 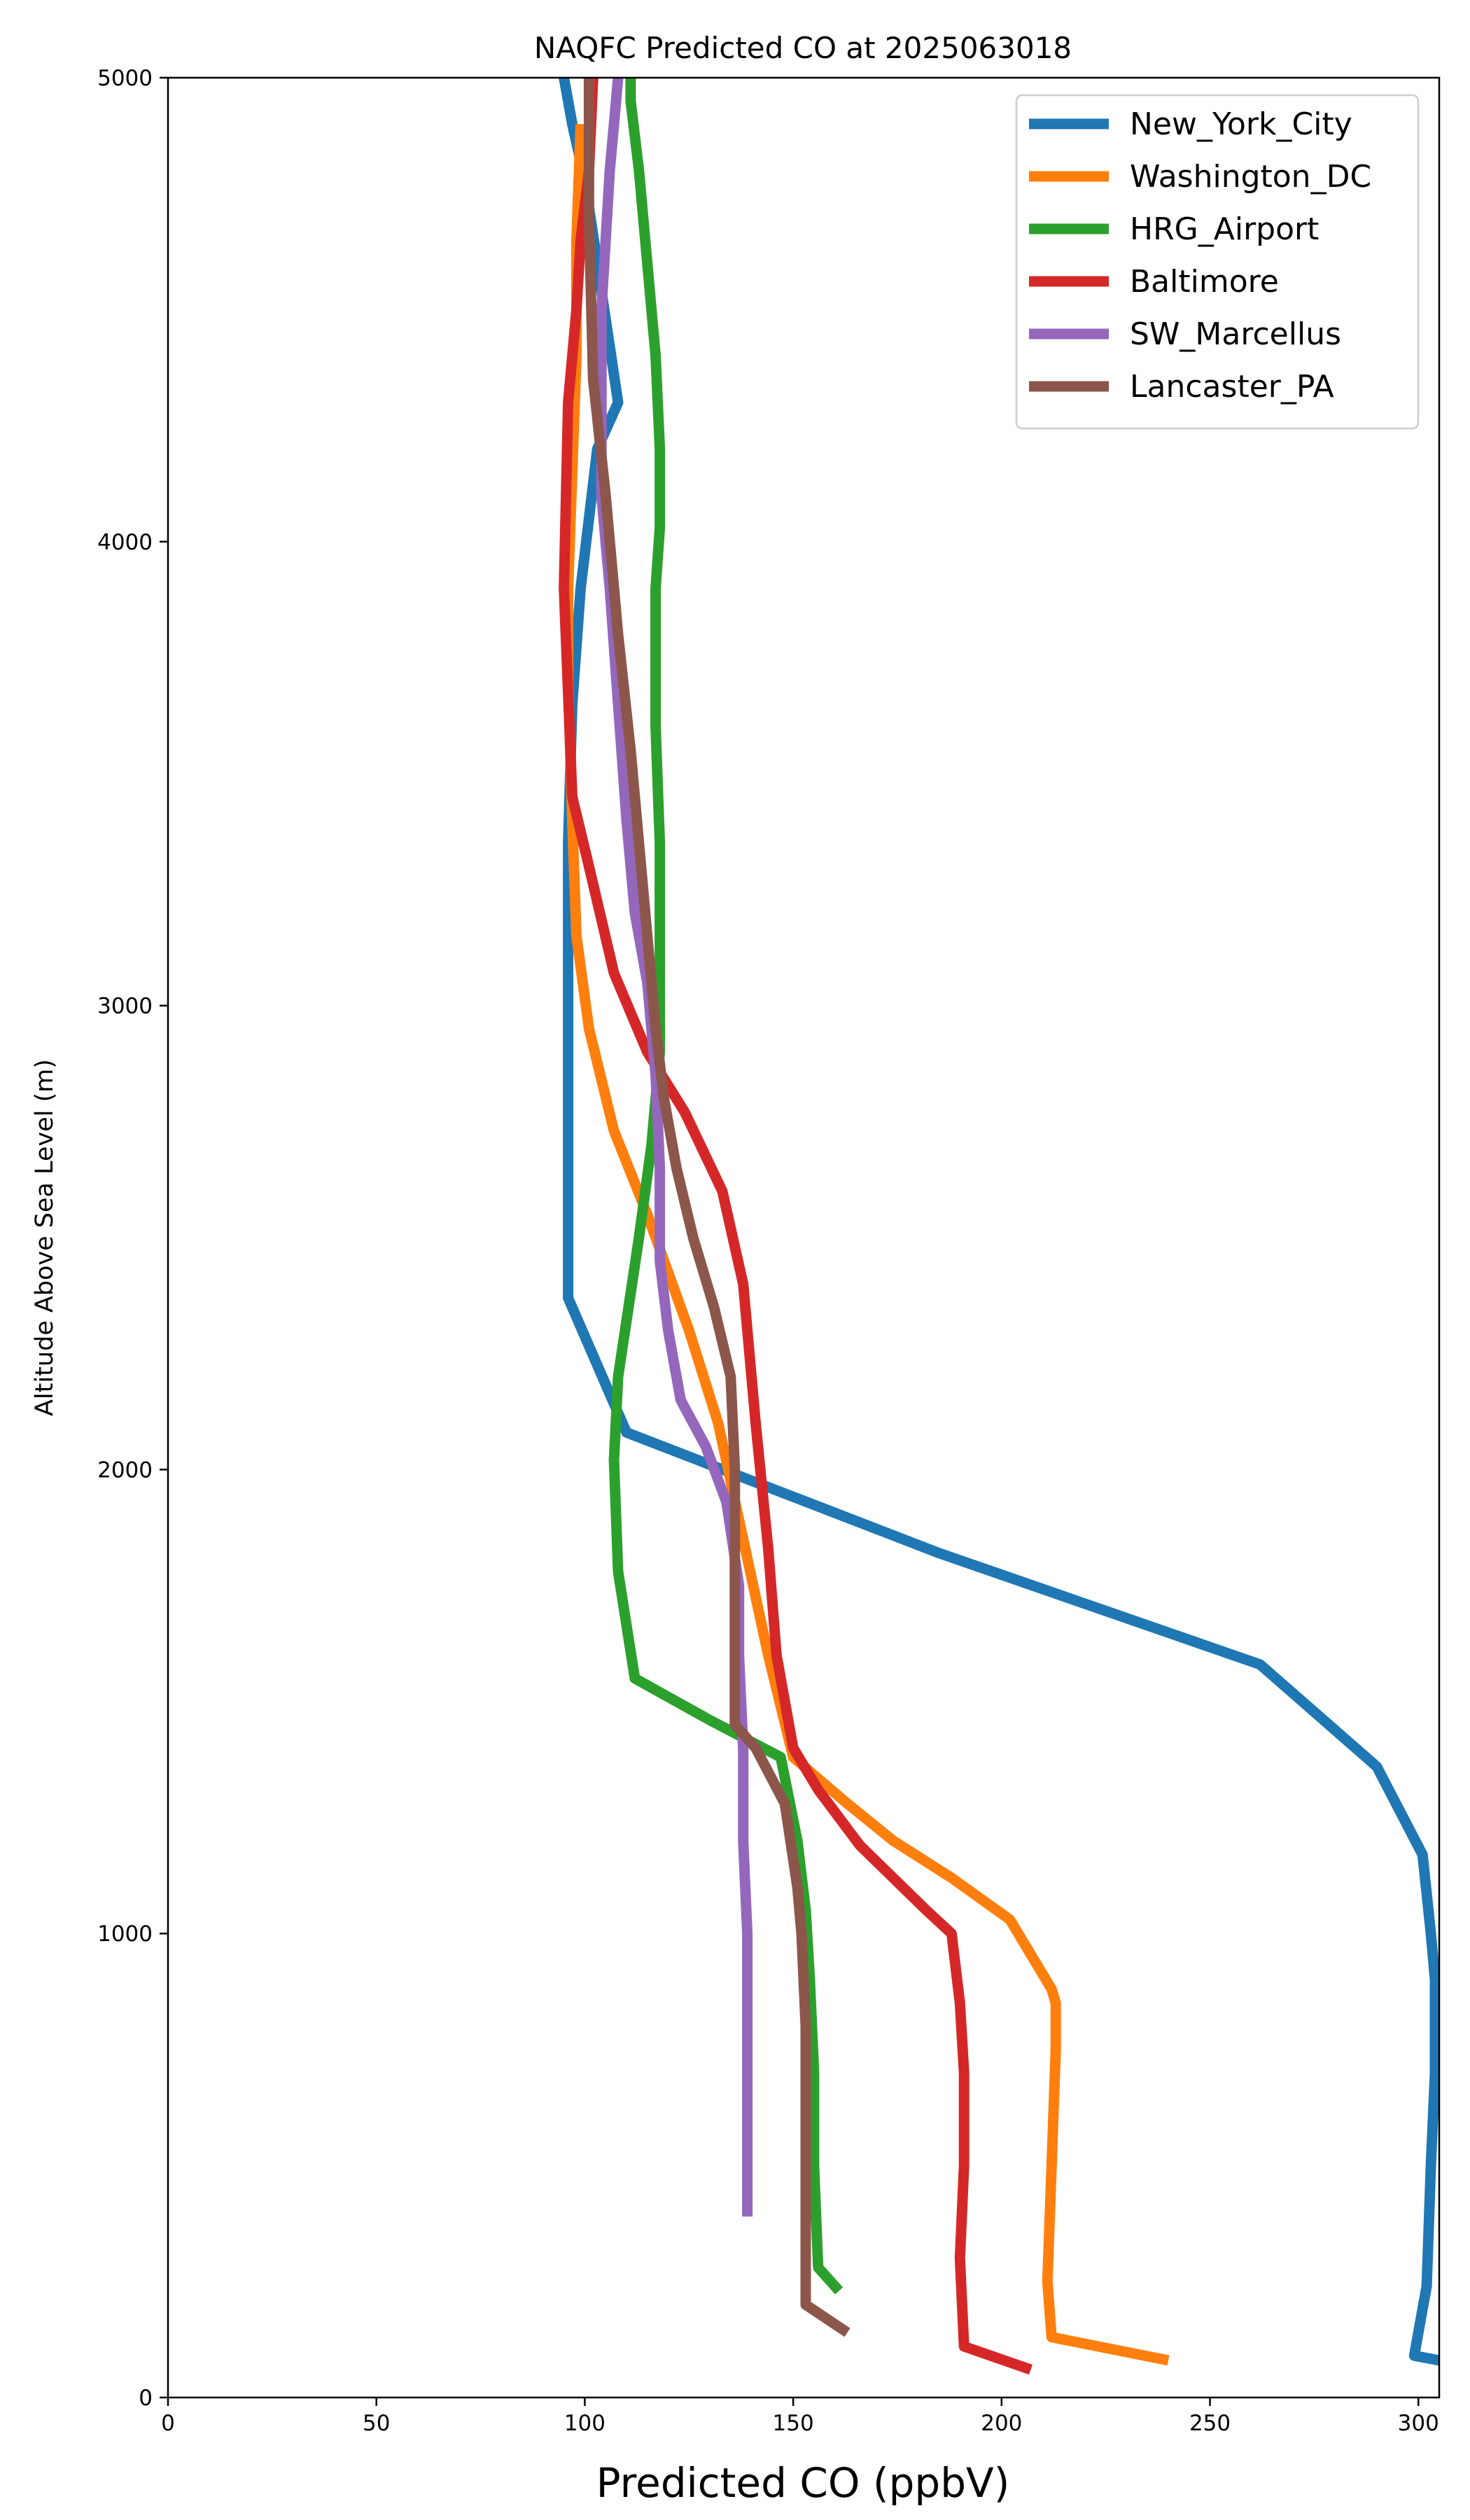 I want to click on legend-label: SW_Marcellus, so click(x=1235, y=334).